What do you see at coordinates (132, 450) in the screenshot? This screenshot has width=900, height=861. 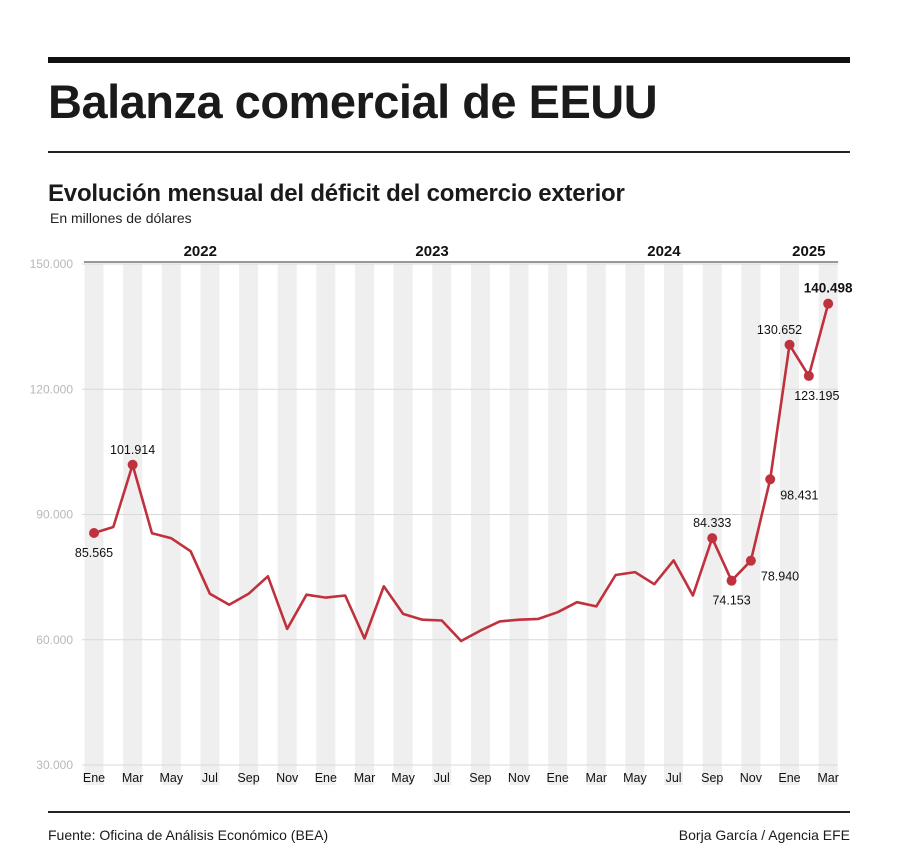 I see `data-label: 101.914` at bounding box center [132, 450].